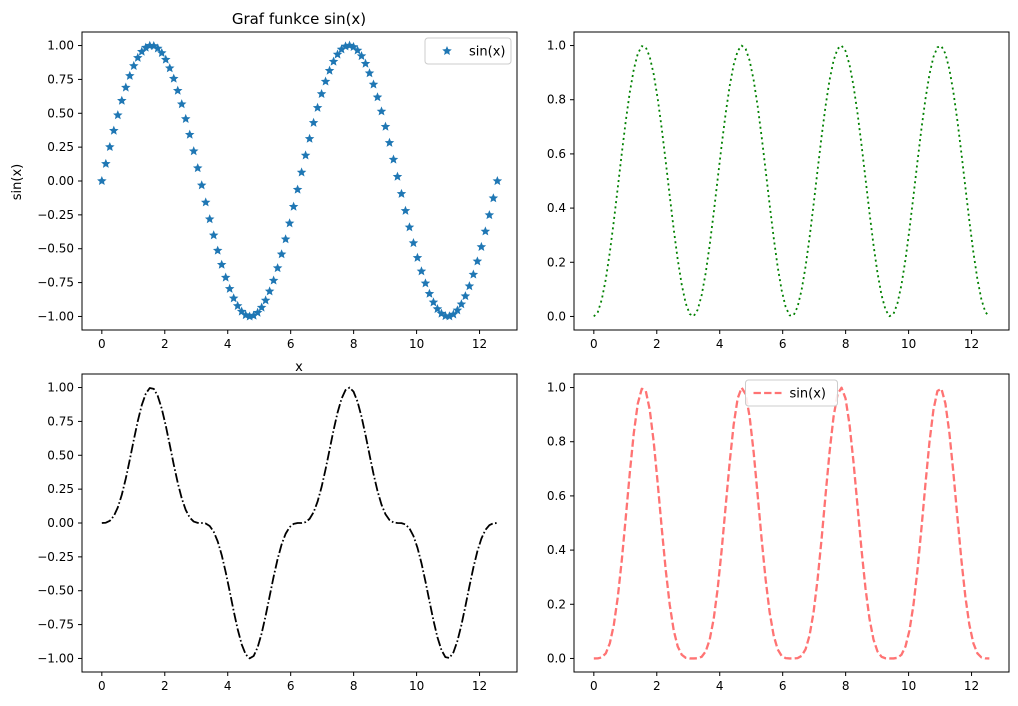 The height and width of the screenshot is (706, 1018). What do you see at coordinates (556, 46) in the screenshot?
I see `y-tick-label: 1.0` at bounding box center [556, 46].